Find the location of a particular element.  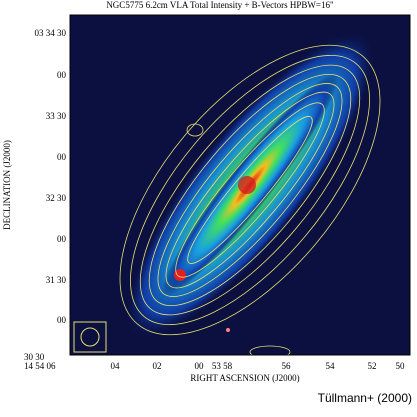

y-tick-label: 33 30 is located at coordinates (56, 116).